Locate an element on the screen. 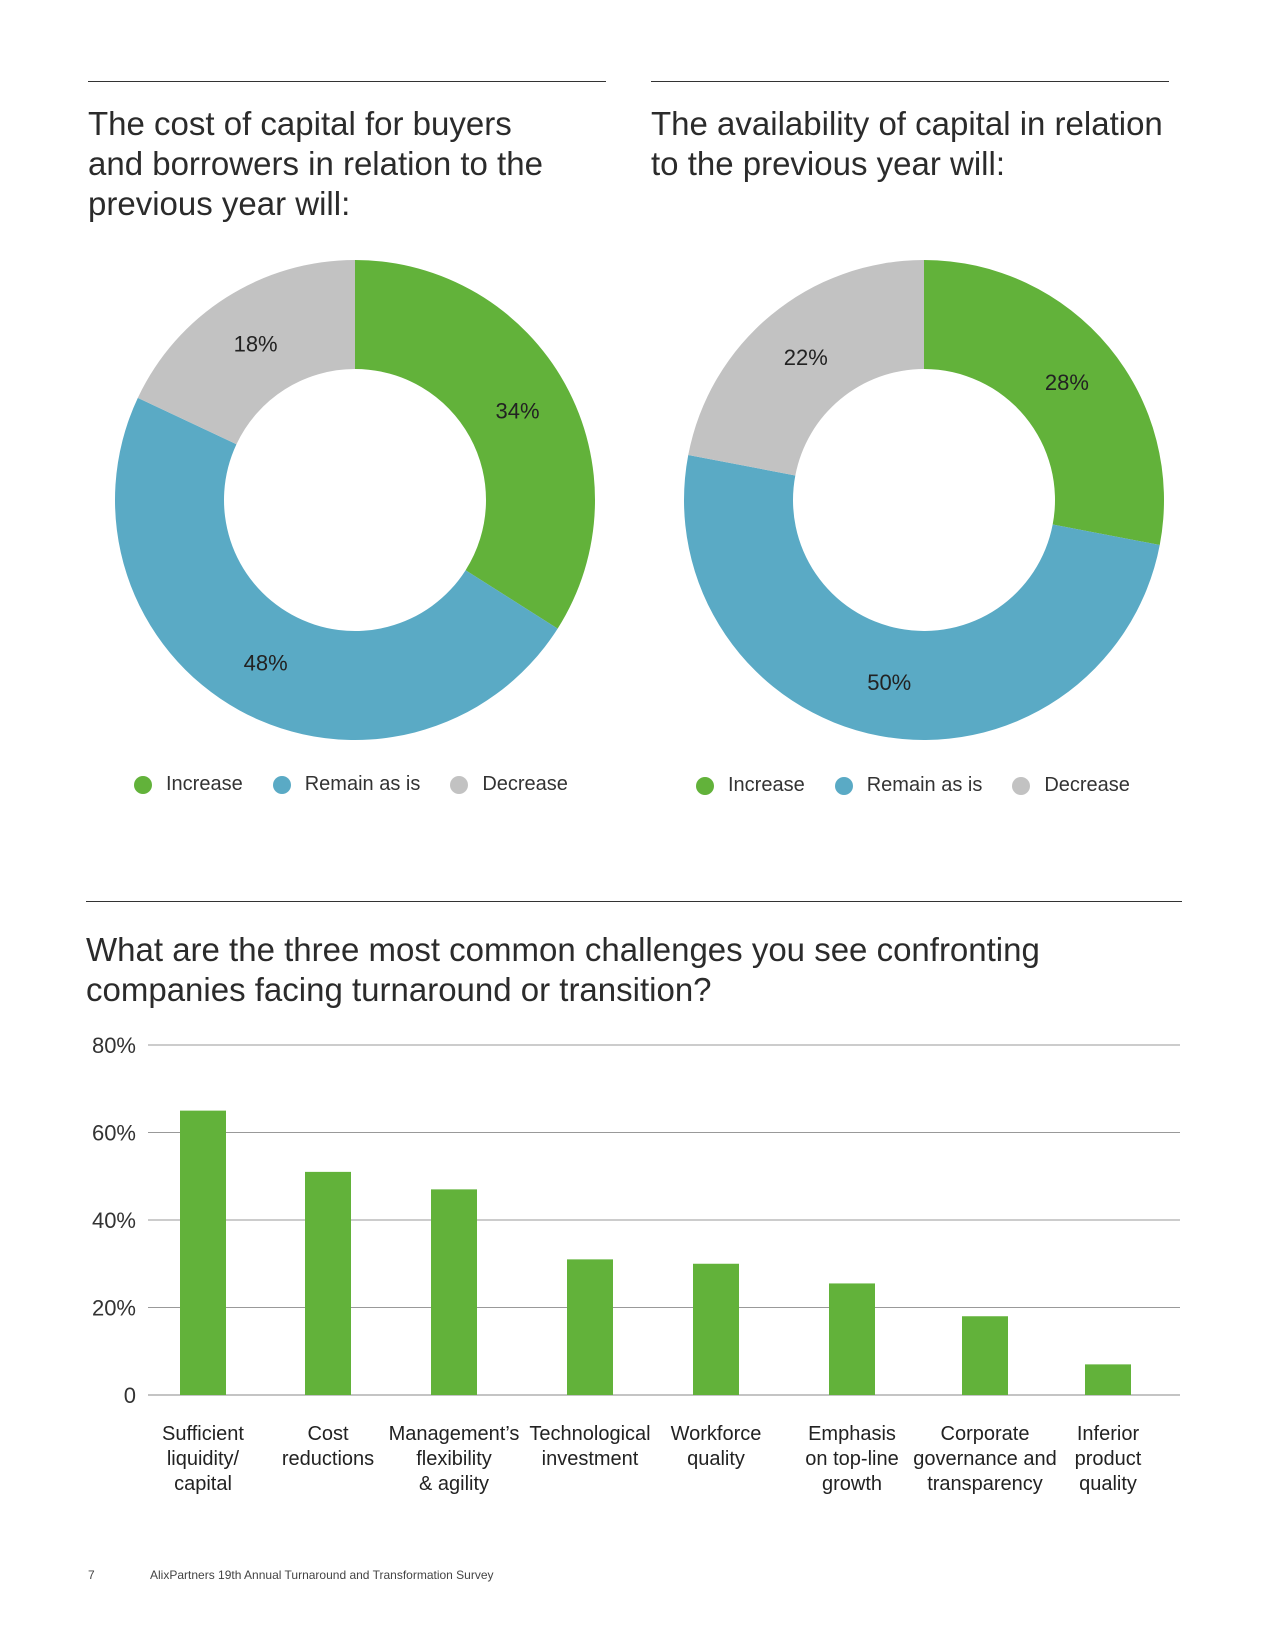 This screenshot has width=1275, height=1650. availability-slice-decrease is located at coordinates (806, 368).